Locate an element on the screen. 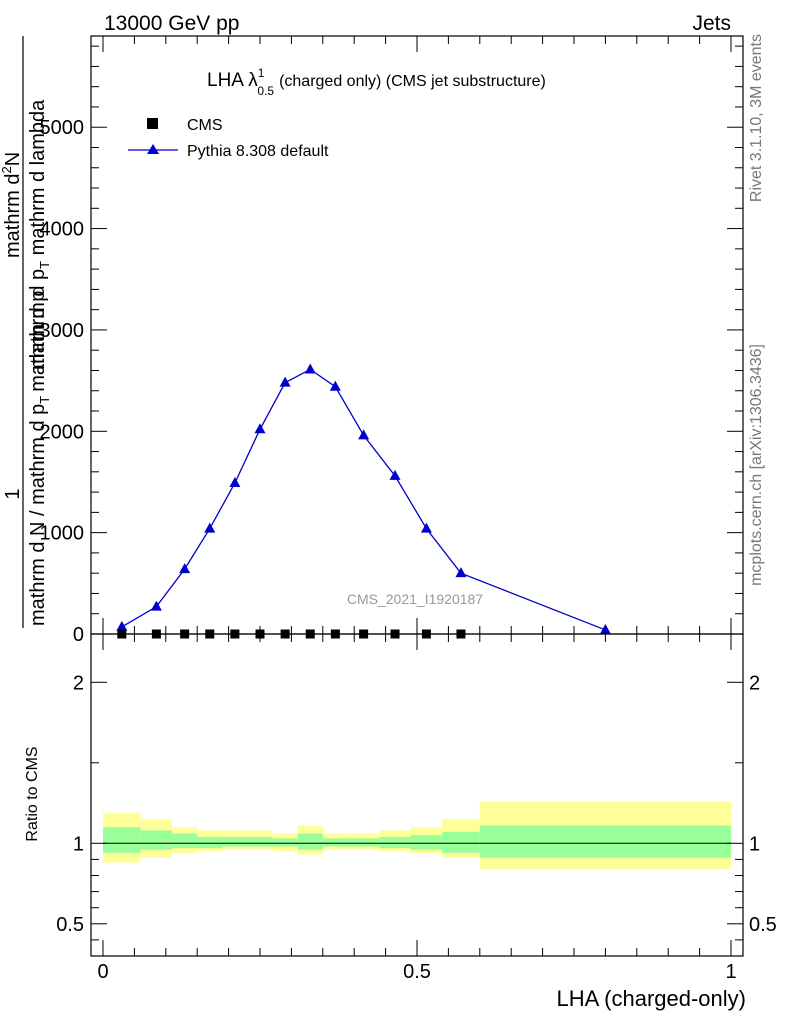  plot-title-sub: 0.5 is located at coordinates (265, 91).